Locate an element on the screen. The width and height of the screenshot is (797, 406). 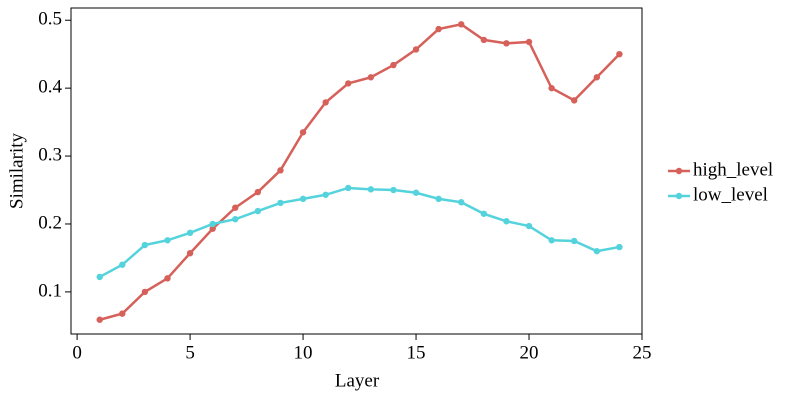
y-tick-label: 0.4 is located at coordinates (50, 87).